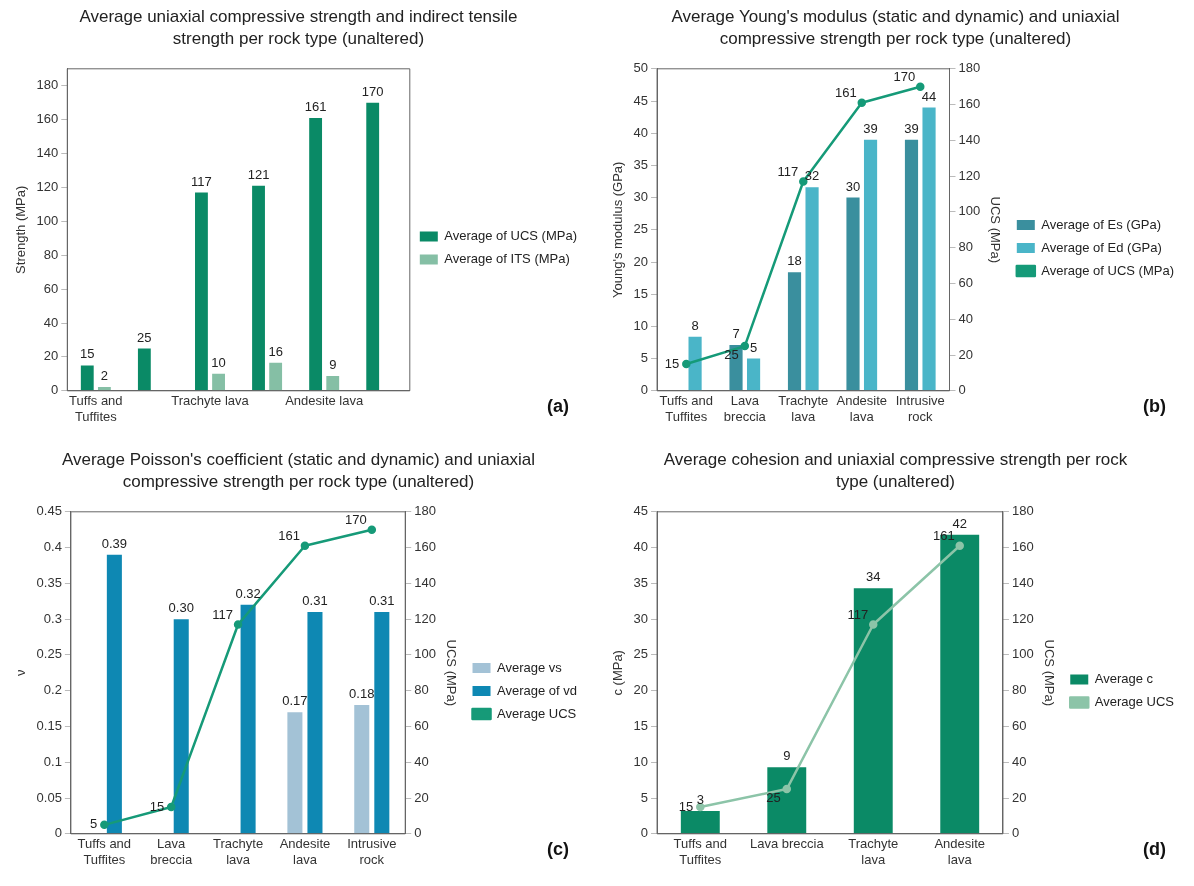 The width and height of the screenshot is (1194, 886). Describe the element at coordinates (47, 153) in the screenshot. I see `y-tick-label: 140` at that location.